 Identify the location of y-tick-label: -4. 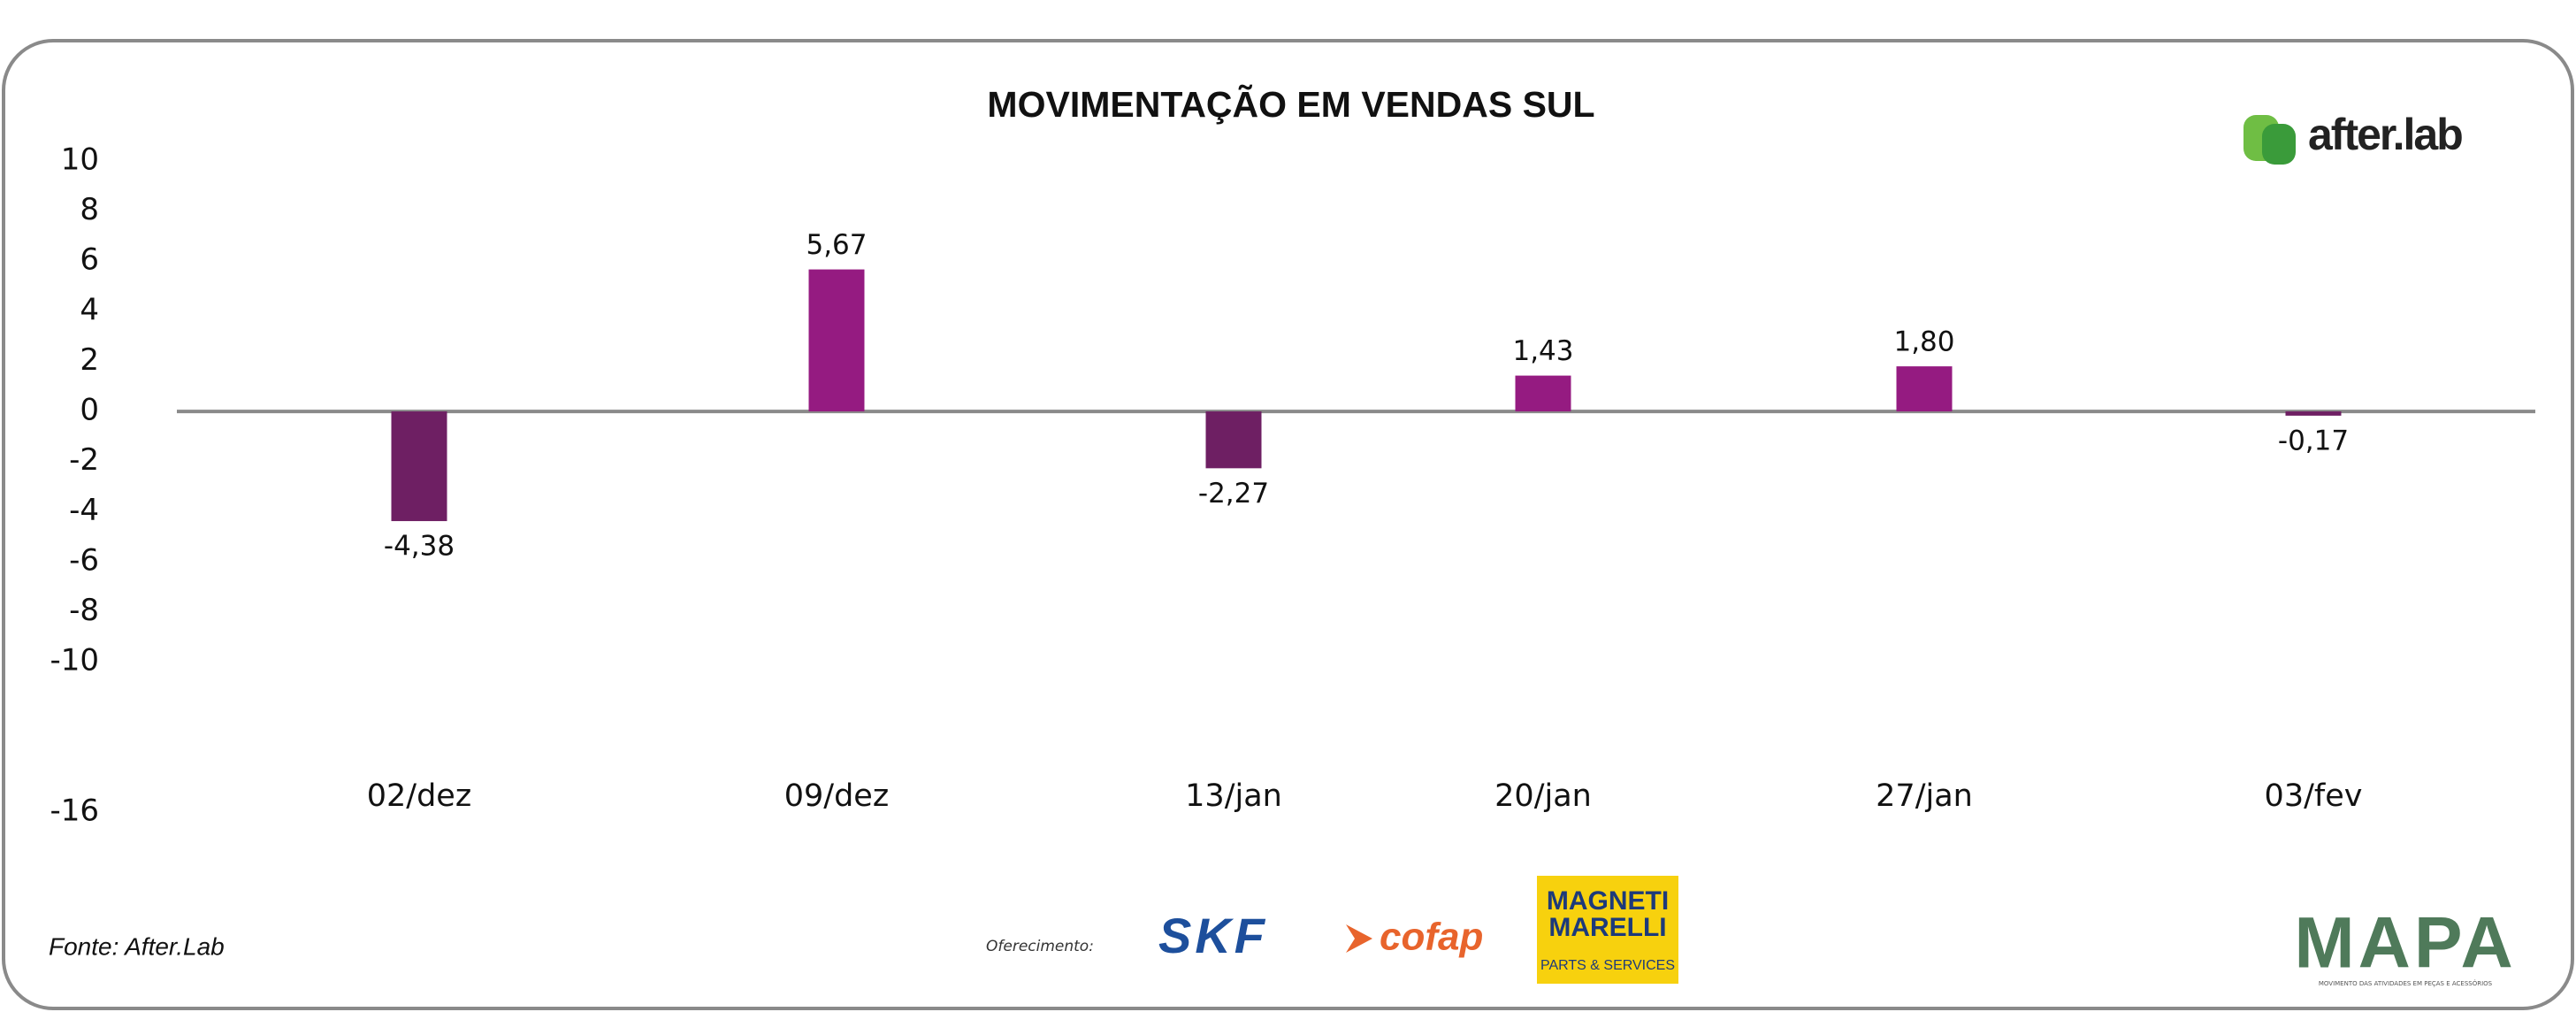
(84, 510).